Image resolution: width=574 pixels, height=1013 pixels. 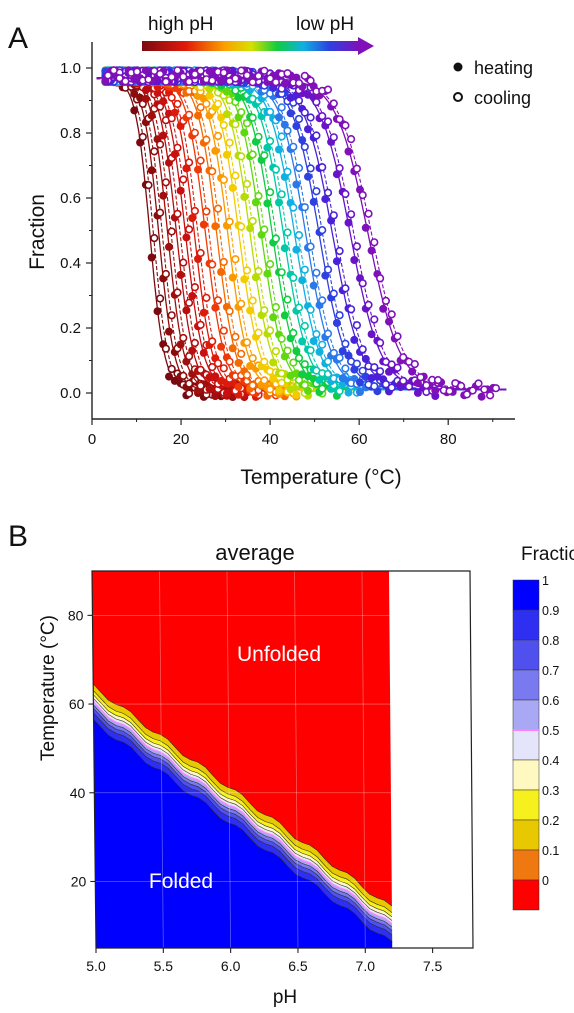 What do you see at coordinates (325, 24) in the screenshot?
I see `arrow-low-ph-label: low pH` at bounding box center [325, 24].